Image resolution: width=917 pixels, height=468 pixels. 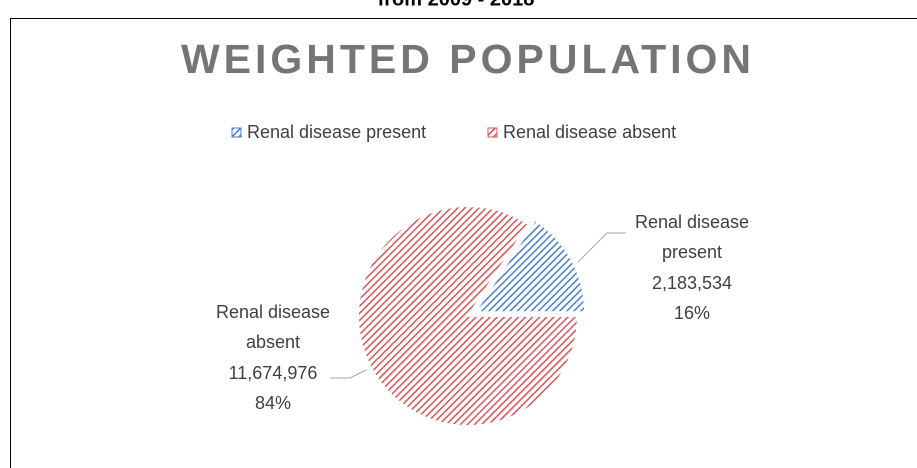 I want to click on legend-label: Renal disease present, so click(x=336, y=132).